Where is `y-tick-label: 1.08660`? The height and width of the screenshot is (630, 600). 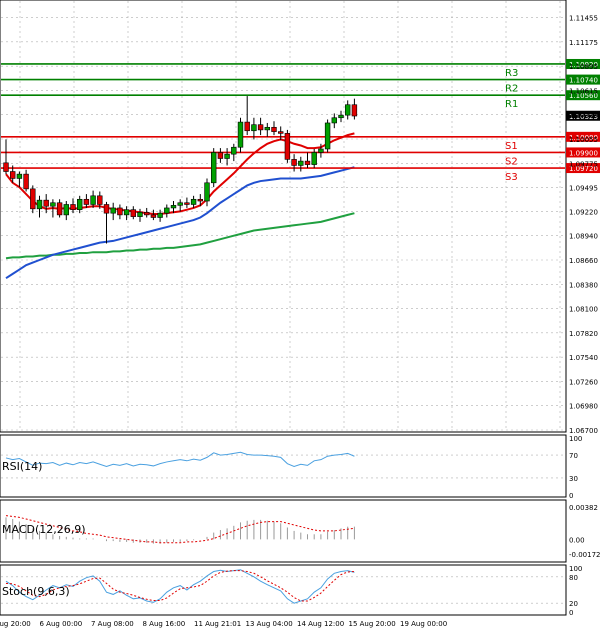
y-tick-label: 1.08660 is located at coordinates (583, 261).